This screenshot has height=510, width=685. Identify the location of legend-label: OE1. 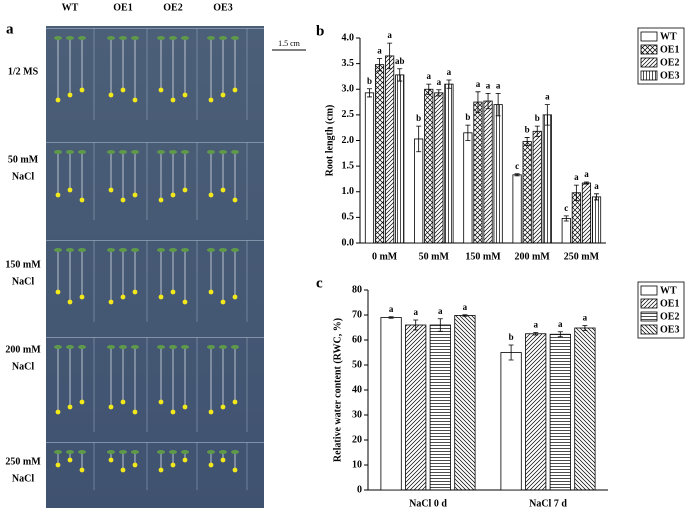
(669, 49).